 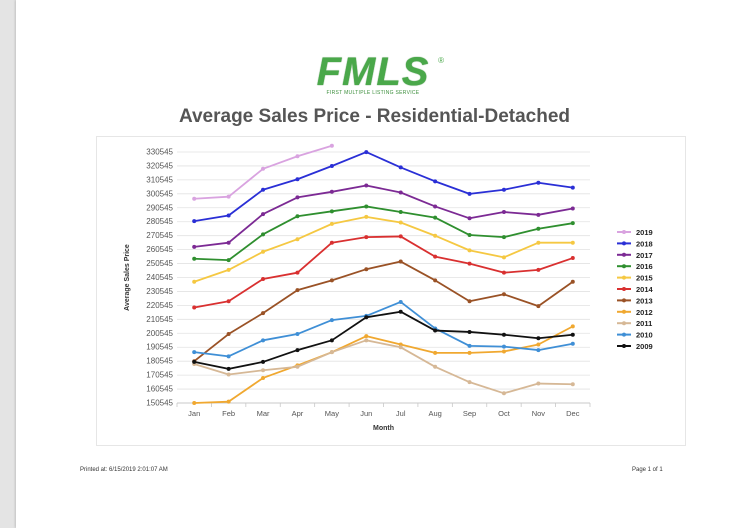 I want to click on y-tick-label: 260545, so click(x=159, y=249).